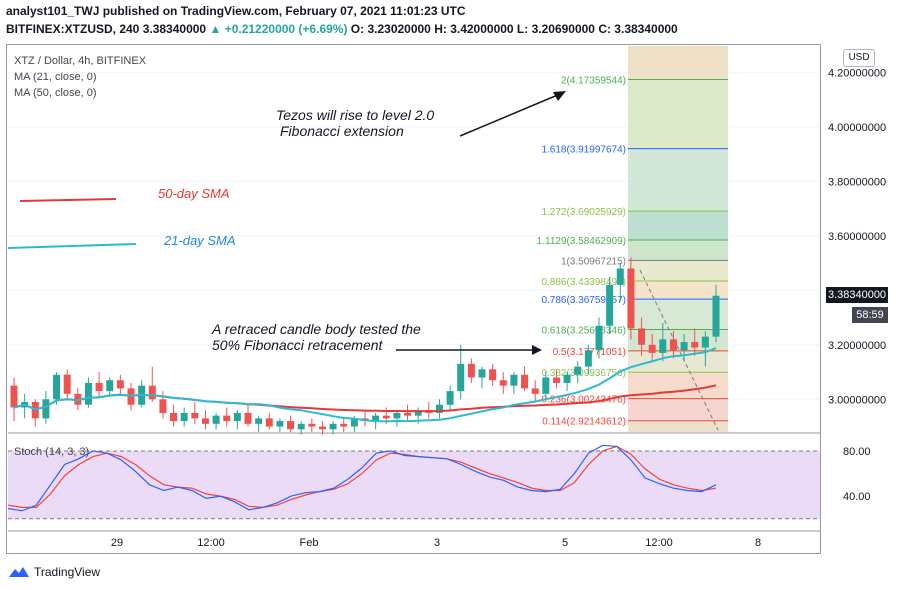 The height and width of the screenshot is (590, 900). Describe the element at coordinates (68, 200) in the screenshot. I see `ma50-legend-line` at that location.